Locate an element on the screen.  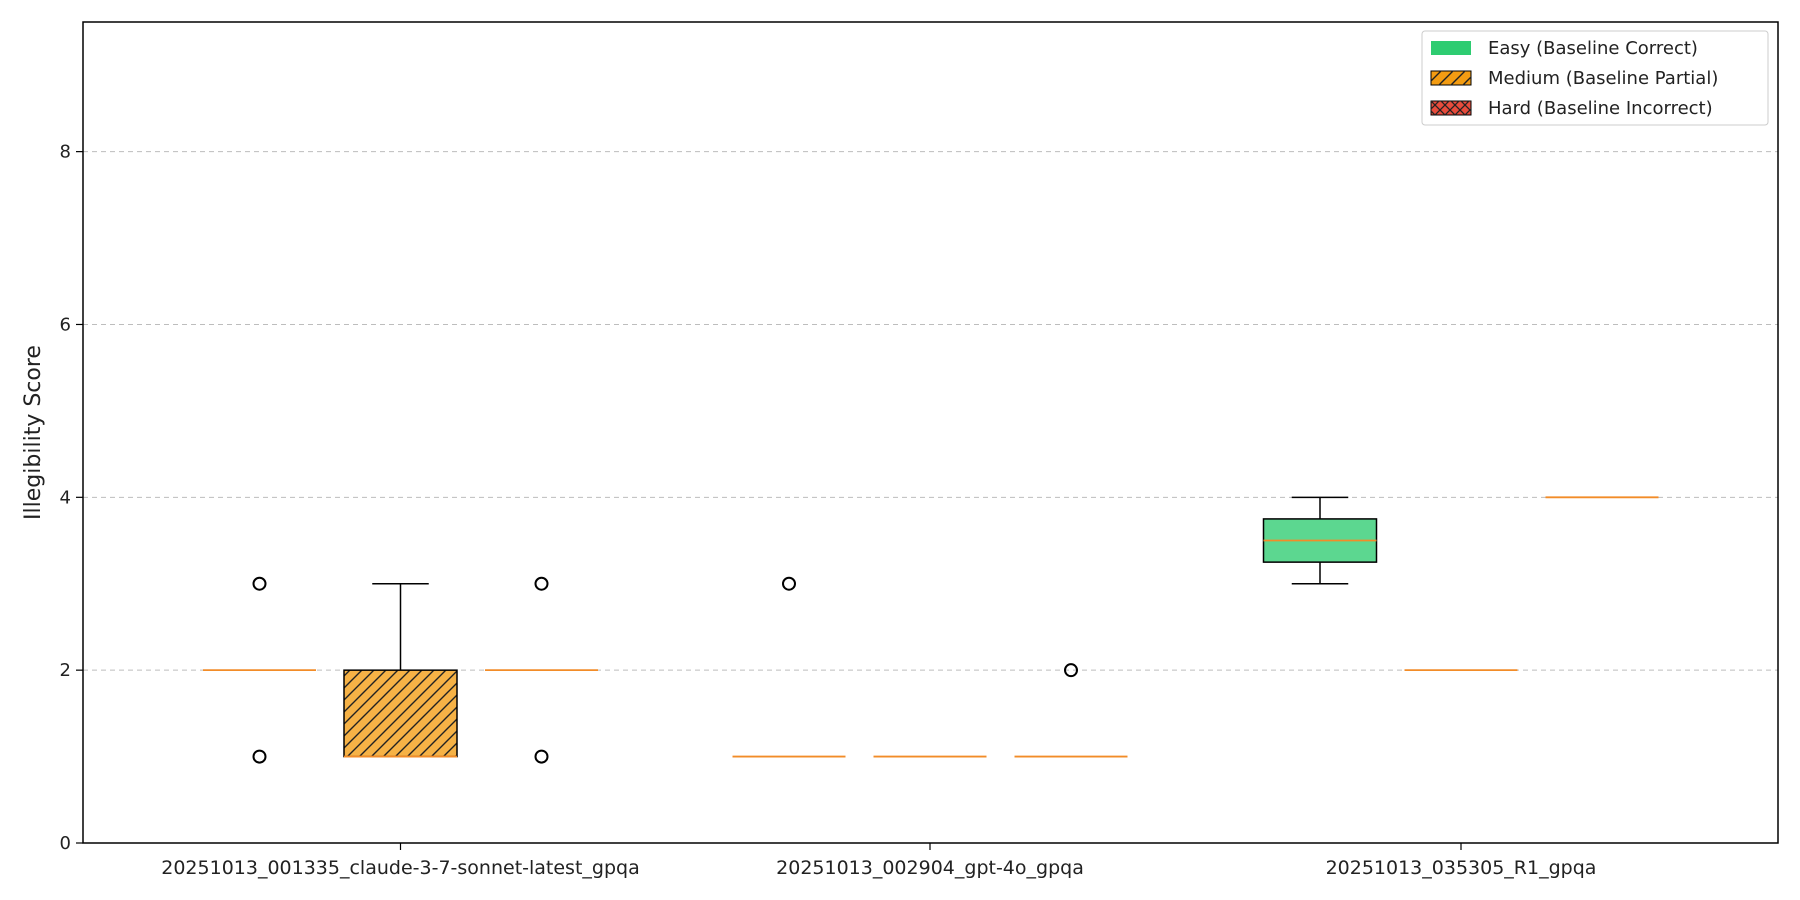
legend-entry-label: Hard (Baseline Incorrect) is located at coordinates (1600, 108).